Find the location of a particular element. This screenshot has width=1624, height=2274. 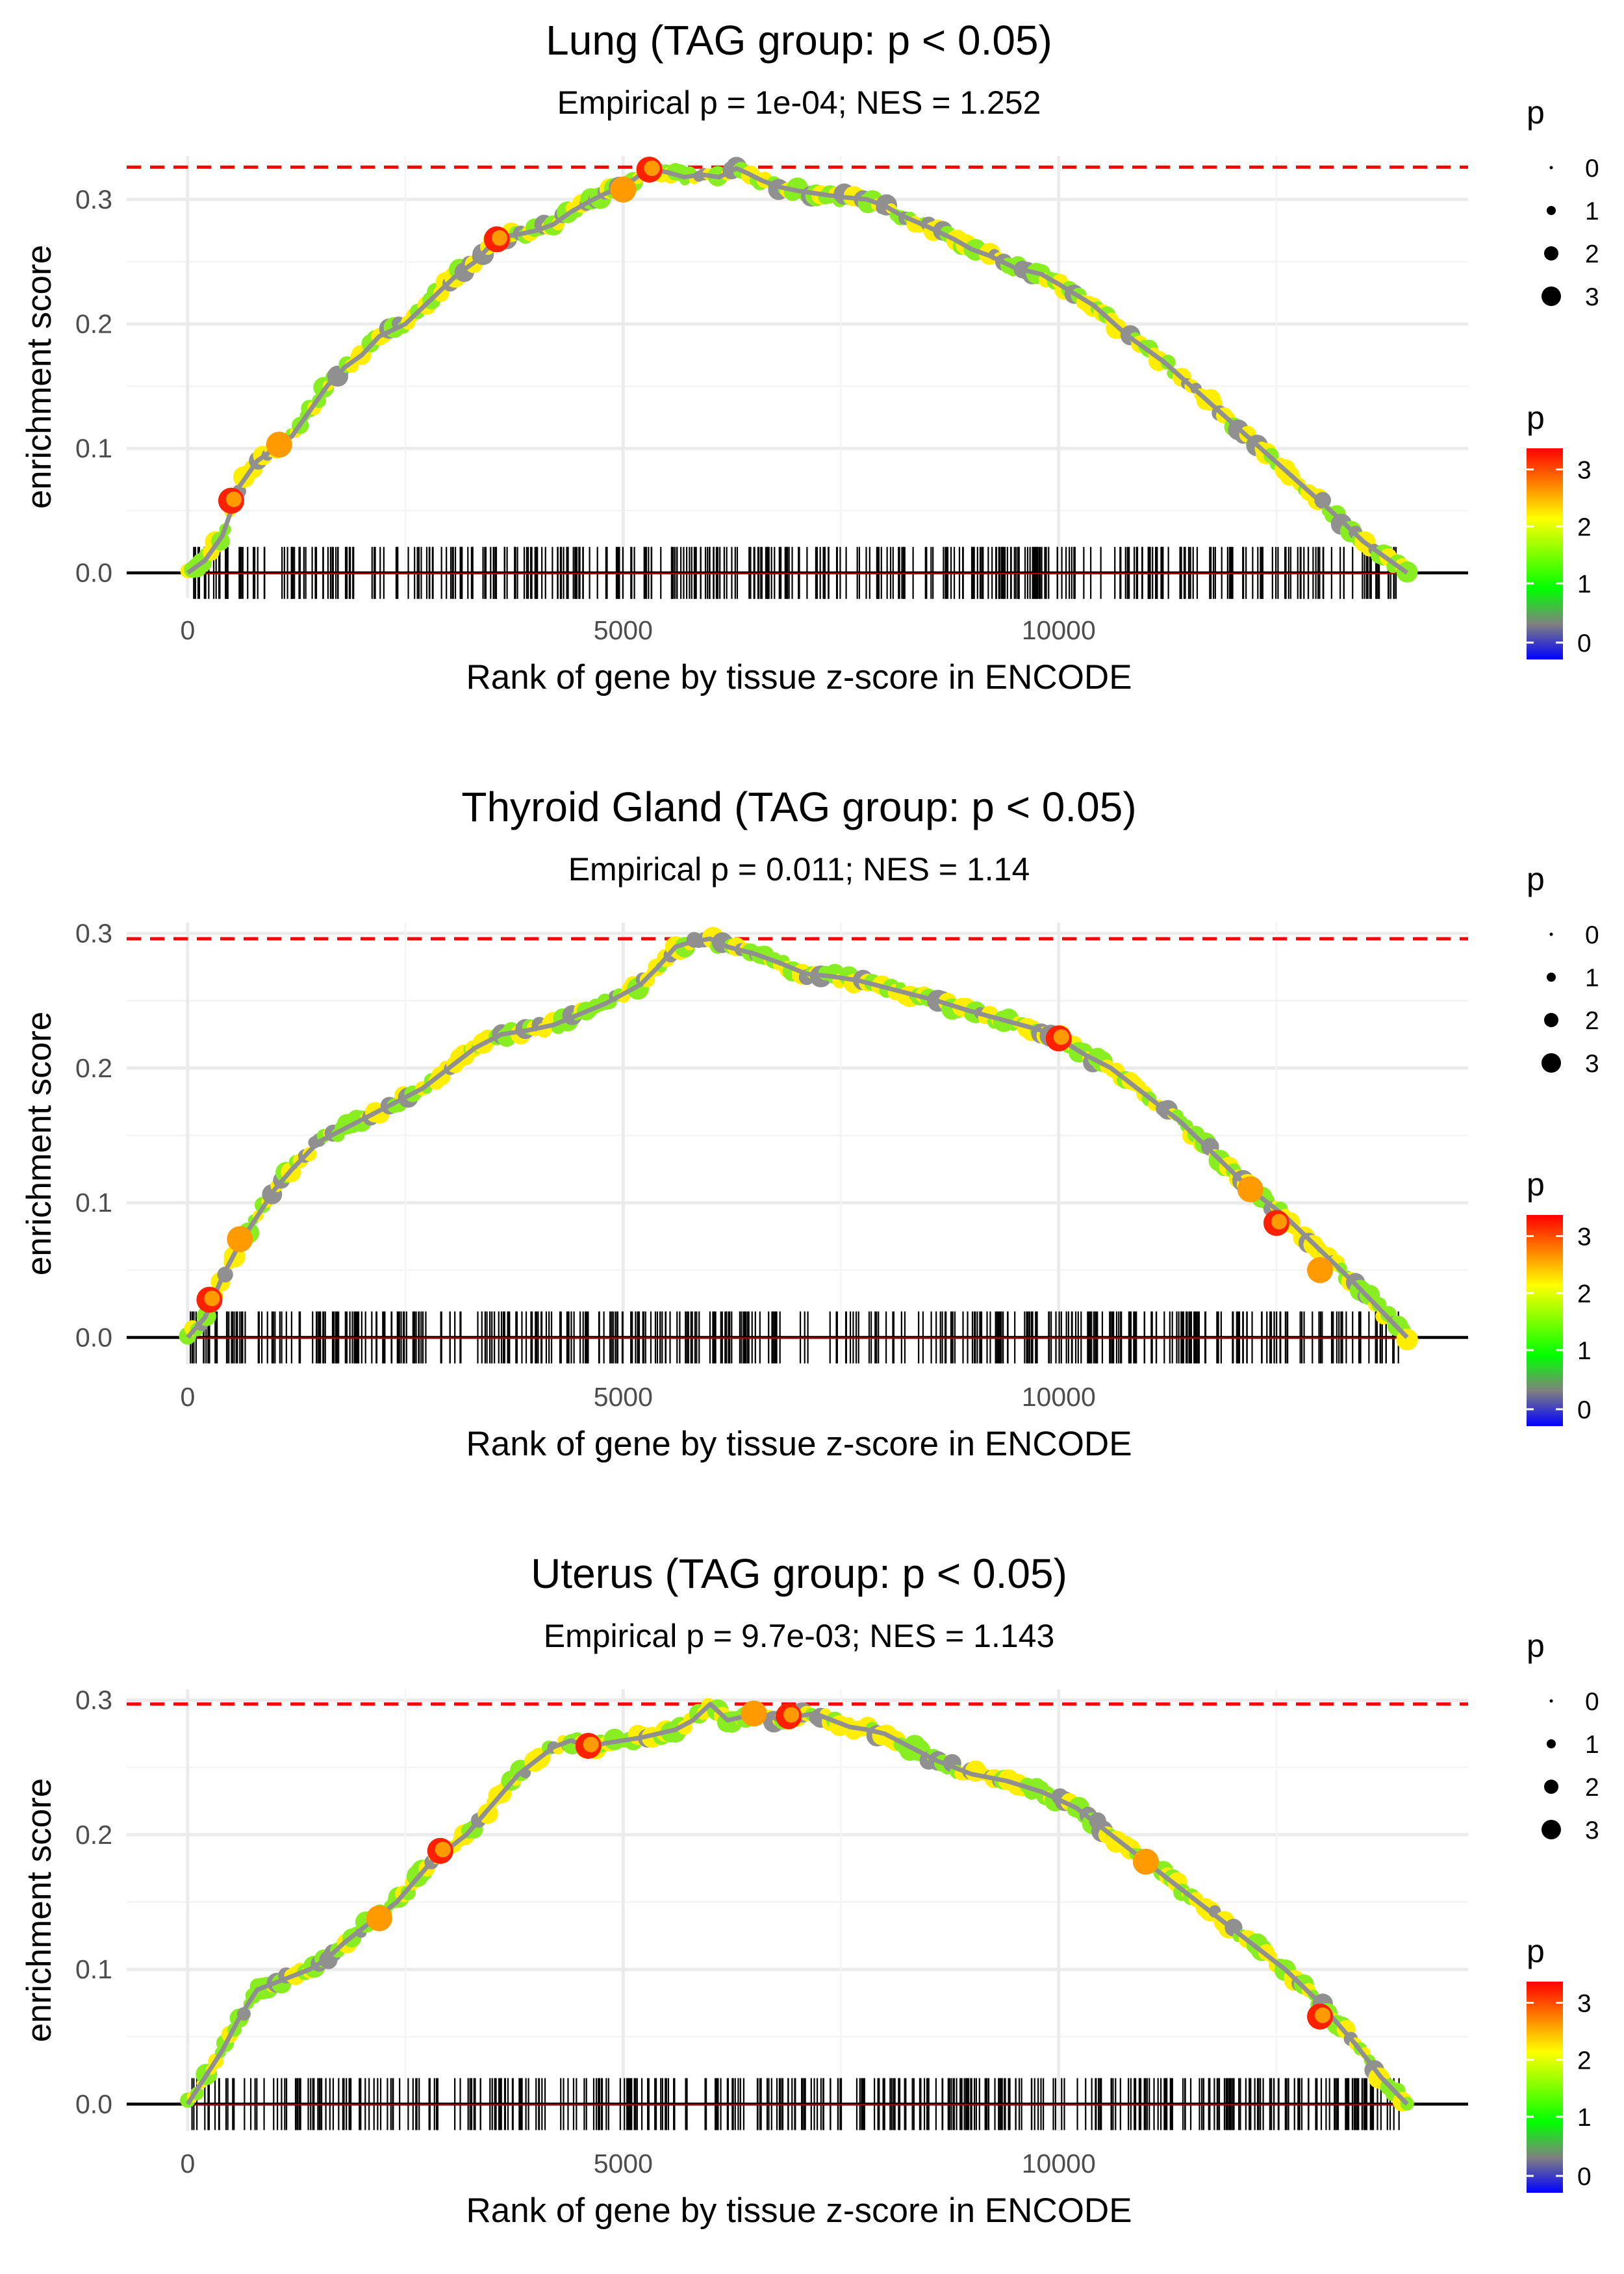

panel-title: Lung (TAG group: p < 0.05) is located at coordinates (799, 40).